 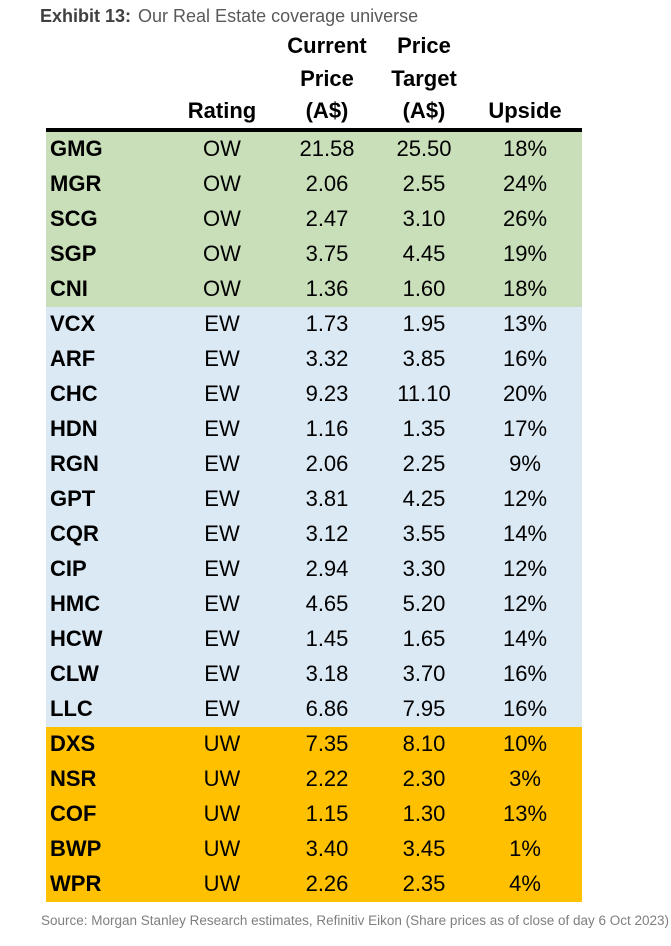 What do you see at coordinates (424, 254) in the screenshot?
I see `price-target-cell: 4.45` at bounding box center [424, 254].